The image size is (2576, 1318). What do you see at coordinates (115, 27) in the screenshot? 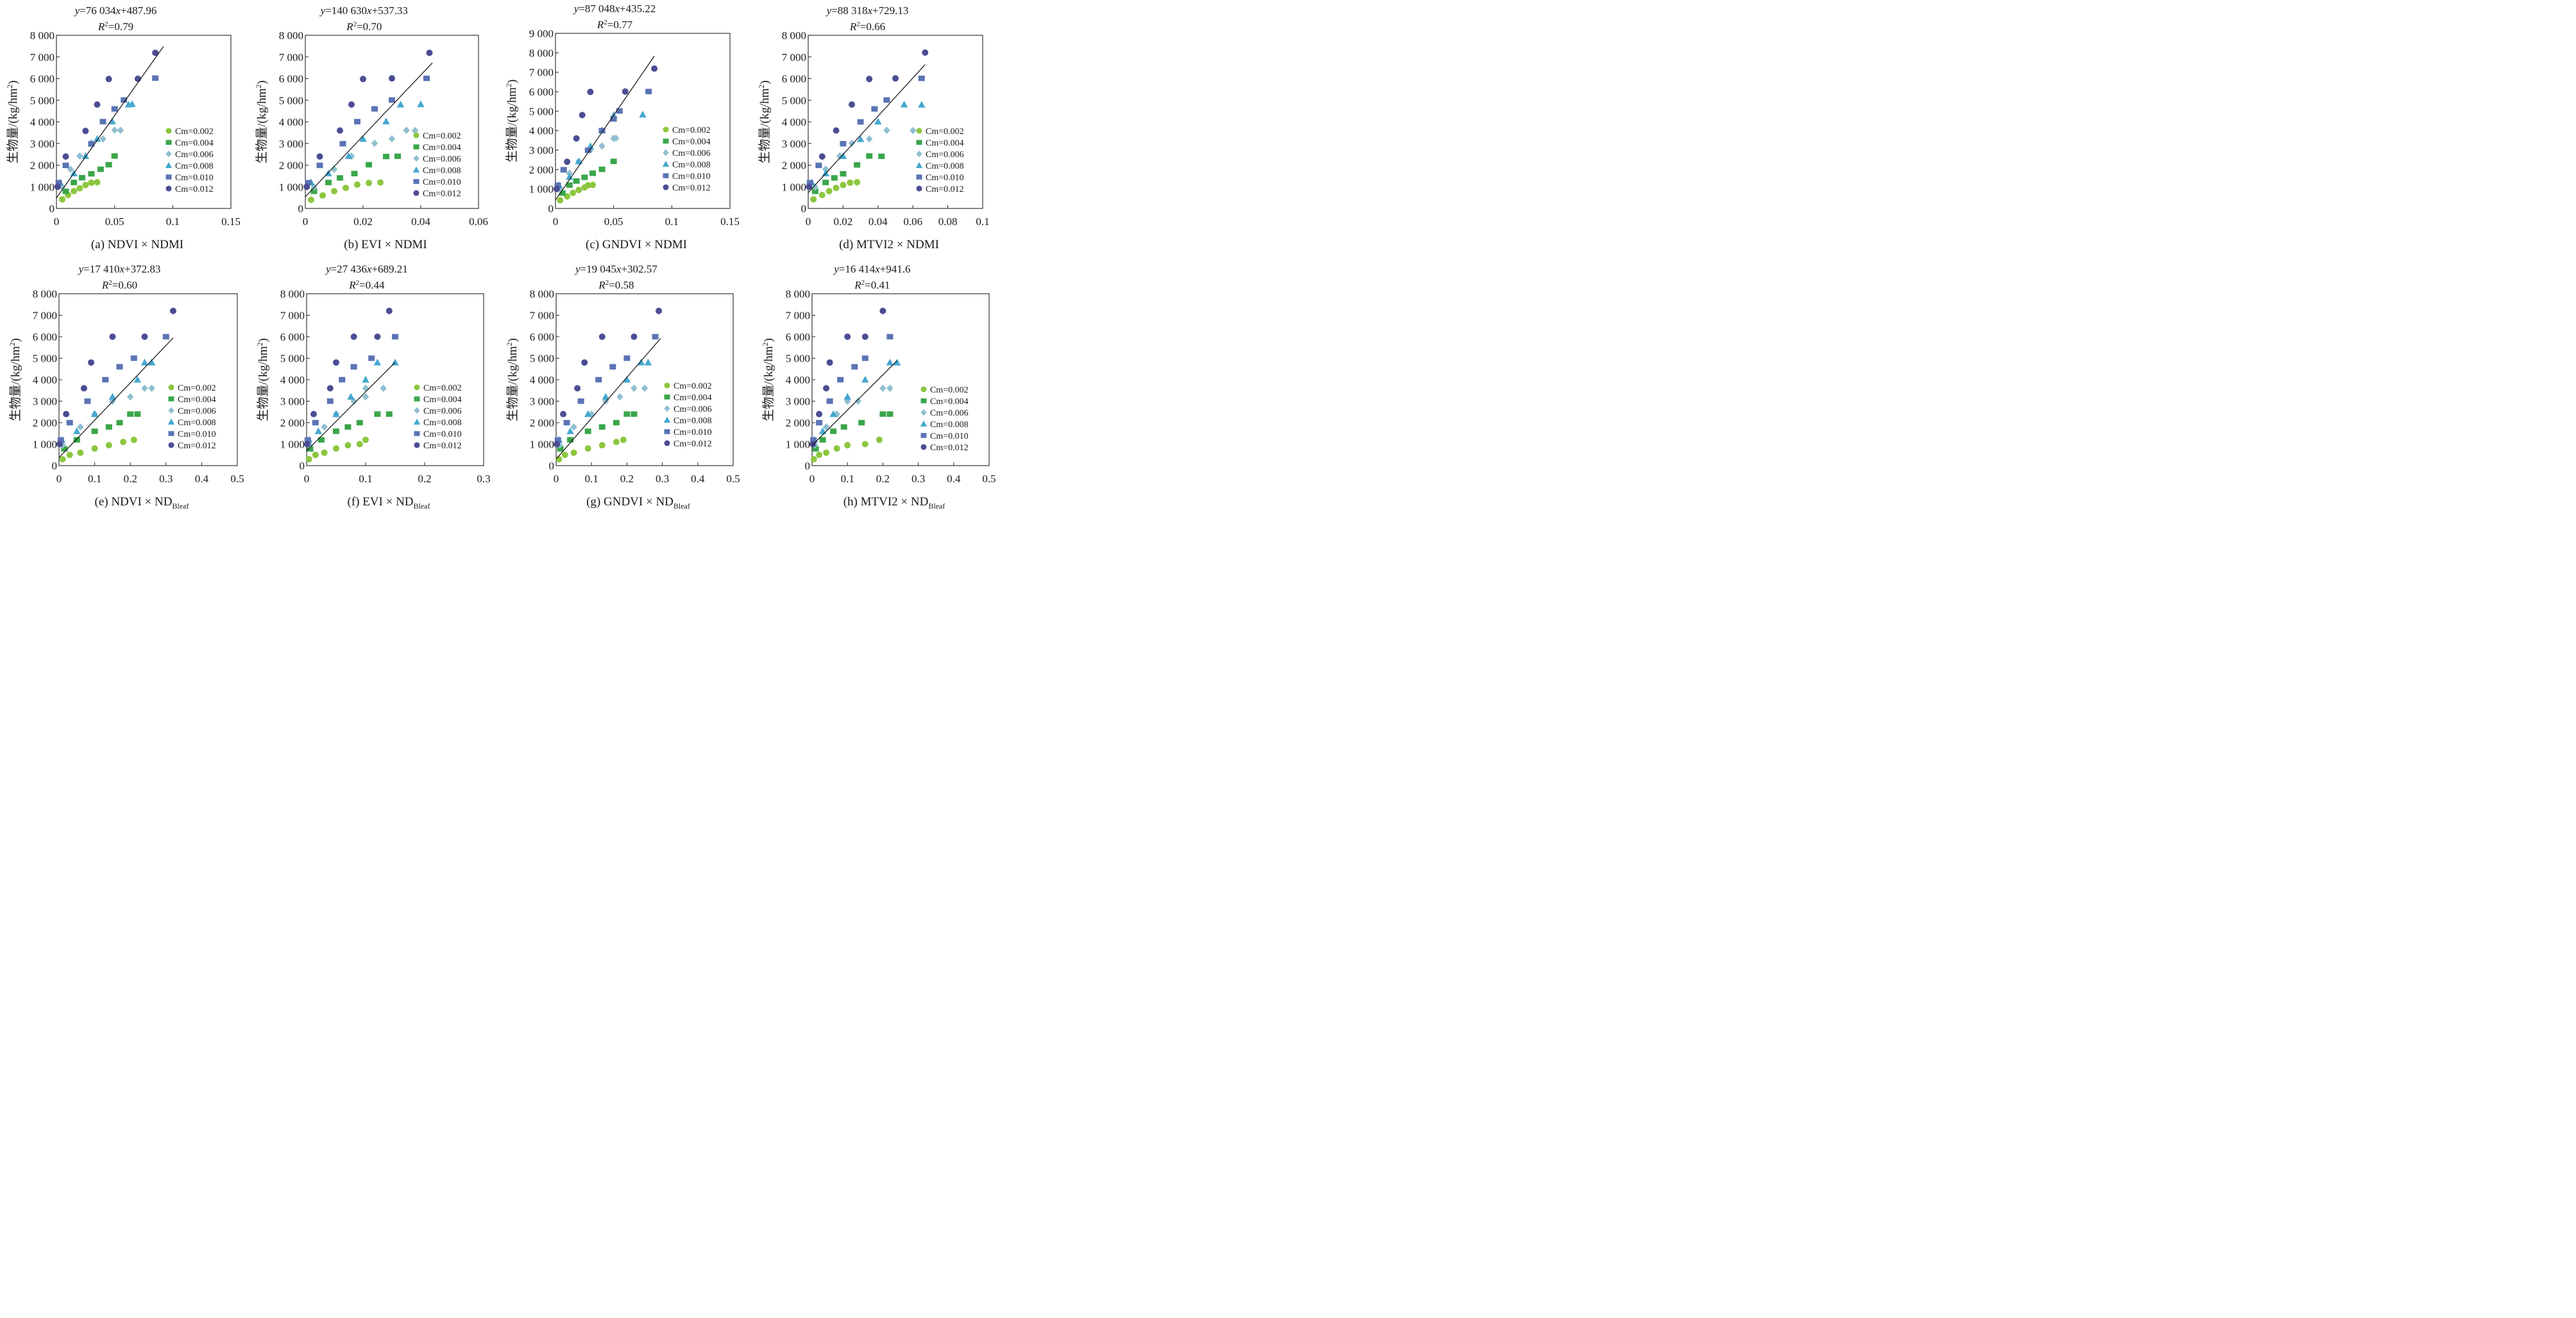
I see `r-squared: R2=0.79` at bounding box center [115, 27].